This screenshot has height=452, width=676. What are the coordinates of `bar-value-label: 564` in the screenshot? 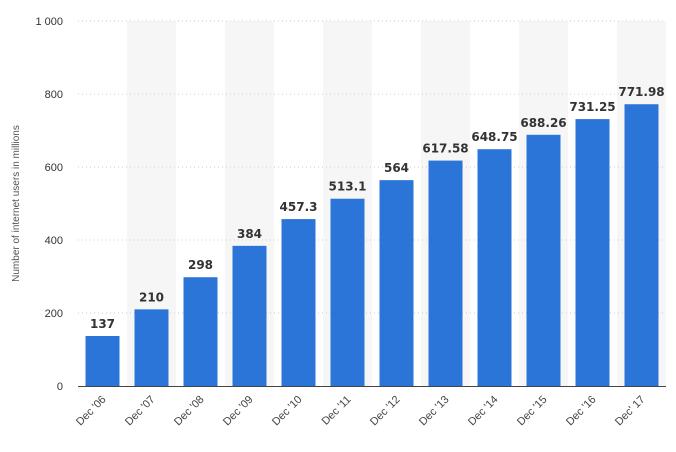 It's located at (396, 168).